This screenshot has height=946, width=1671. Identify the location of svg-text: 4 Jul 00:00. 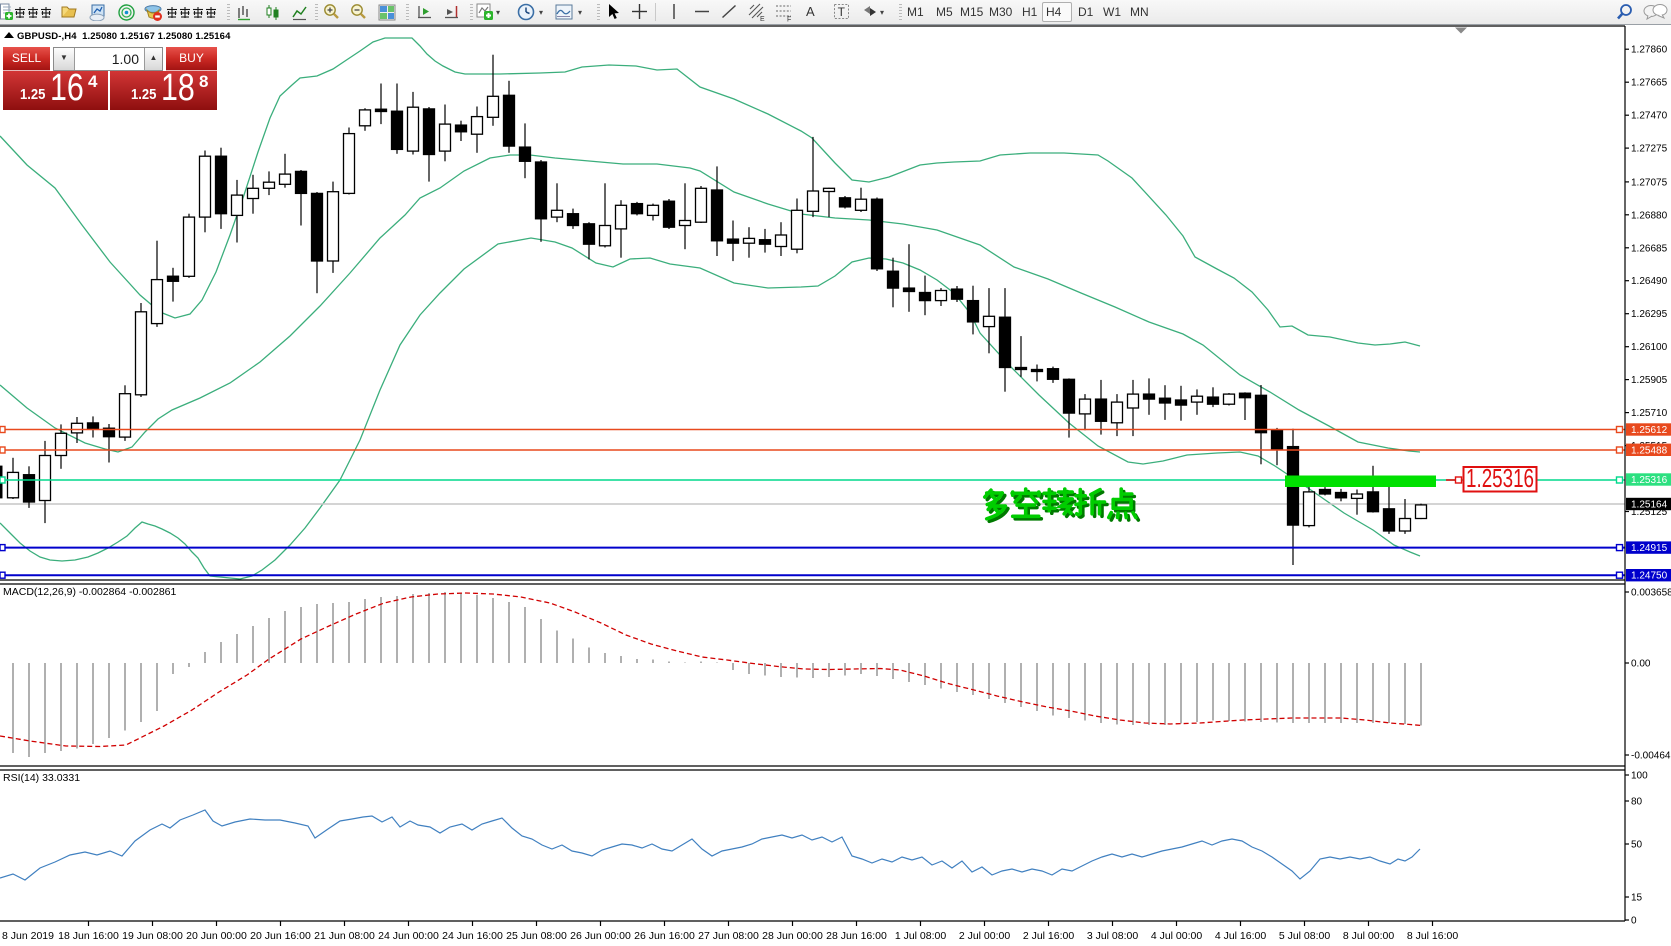
(1177, 936).